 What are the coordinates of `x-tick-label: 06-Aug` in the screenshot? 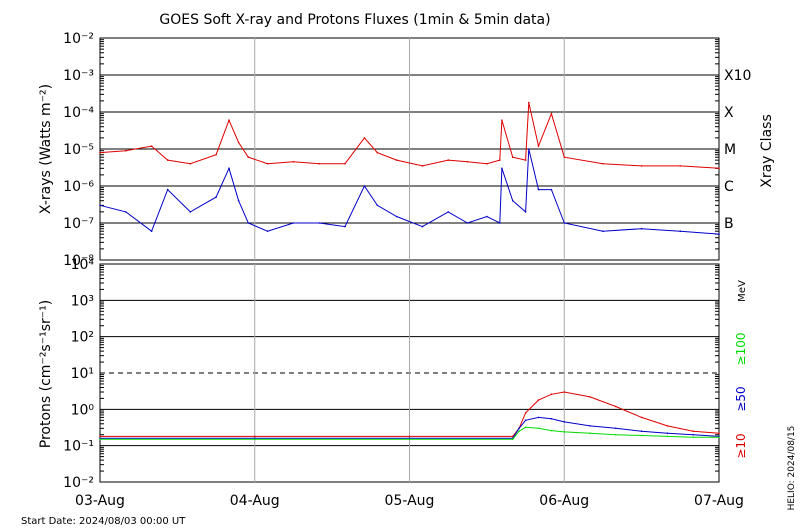 It's located at (564, 501).